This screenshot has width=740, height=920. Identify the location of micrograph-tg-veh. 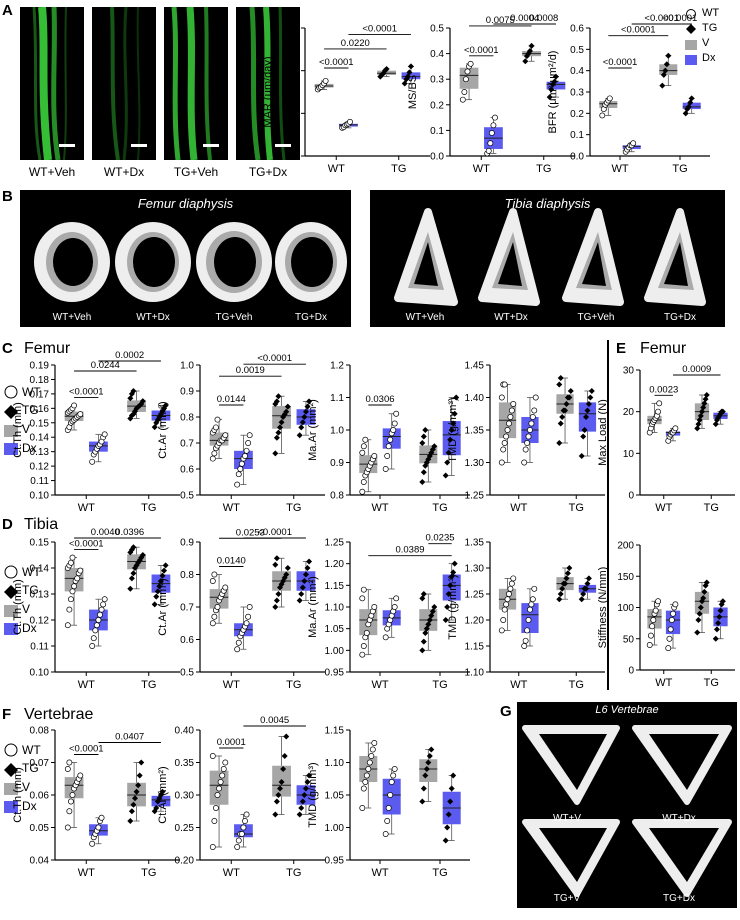
(196, 83).